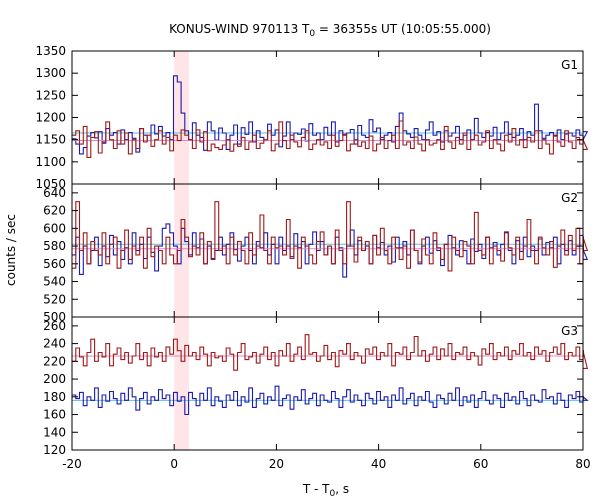 The width and height of the screenshot is (600, 500). What do you see at coordinates (54, 317) in the screenshot?
I see `y-tick-label: 500` at bounding box center [54, 317].